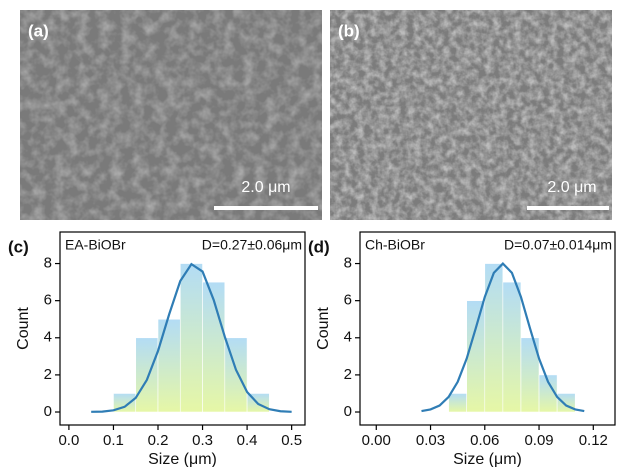 This screenshot has width=622, height=467. What do you see at coordinates (558, 245) in the screenshot?
I see `annotation: D=0.07±0.014μm` at bounding box center [558, 245].